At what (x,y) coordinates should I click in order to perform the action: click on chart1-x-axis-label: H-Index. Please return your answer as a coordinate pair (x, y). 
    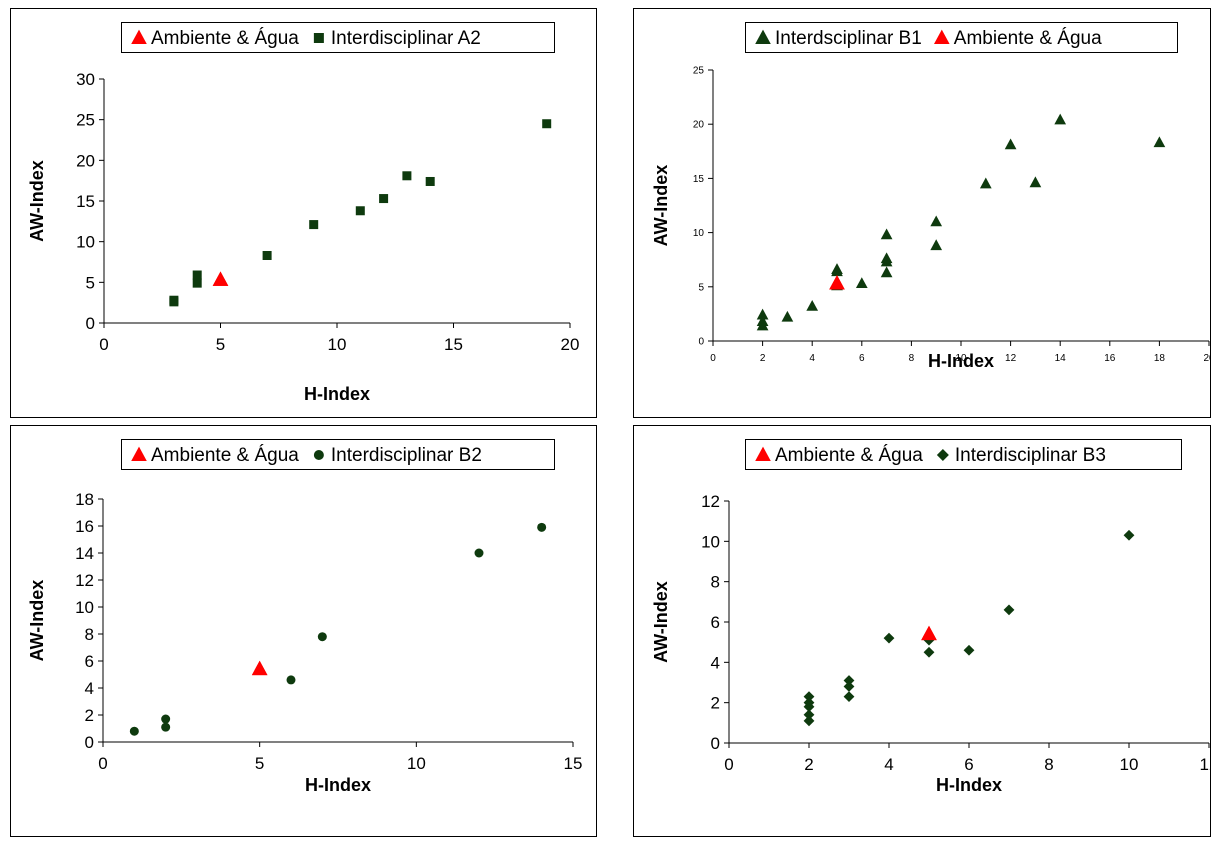
    Looking at the image, I should click on (961, 361).